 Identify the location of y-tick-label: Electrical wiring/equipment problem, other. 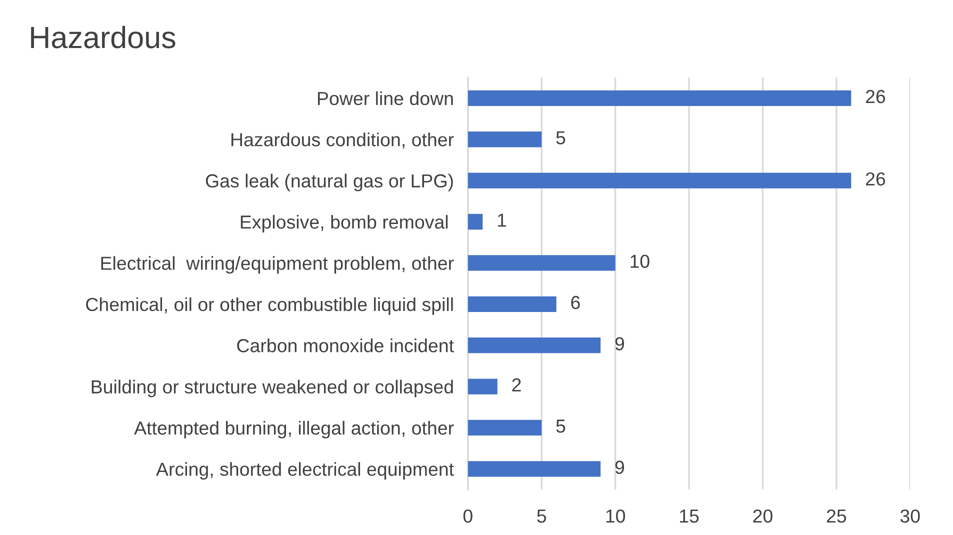
(277, 265).